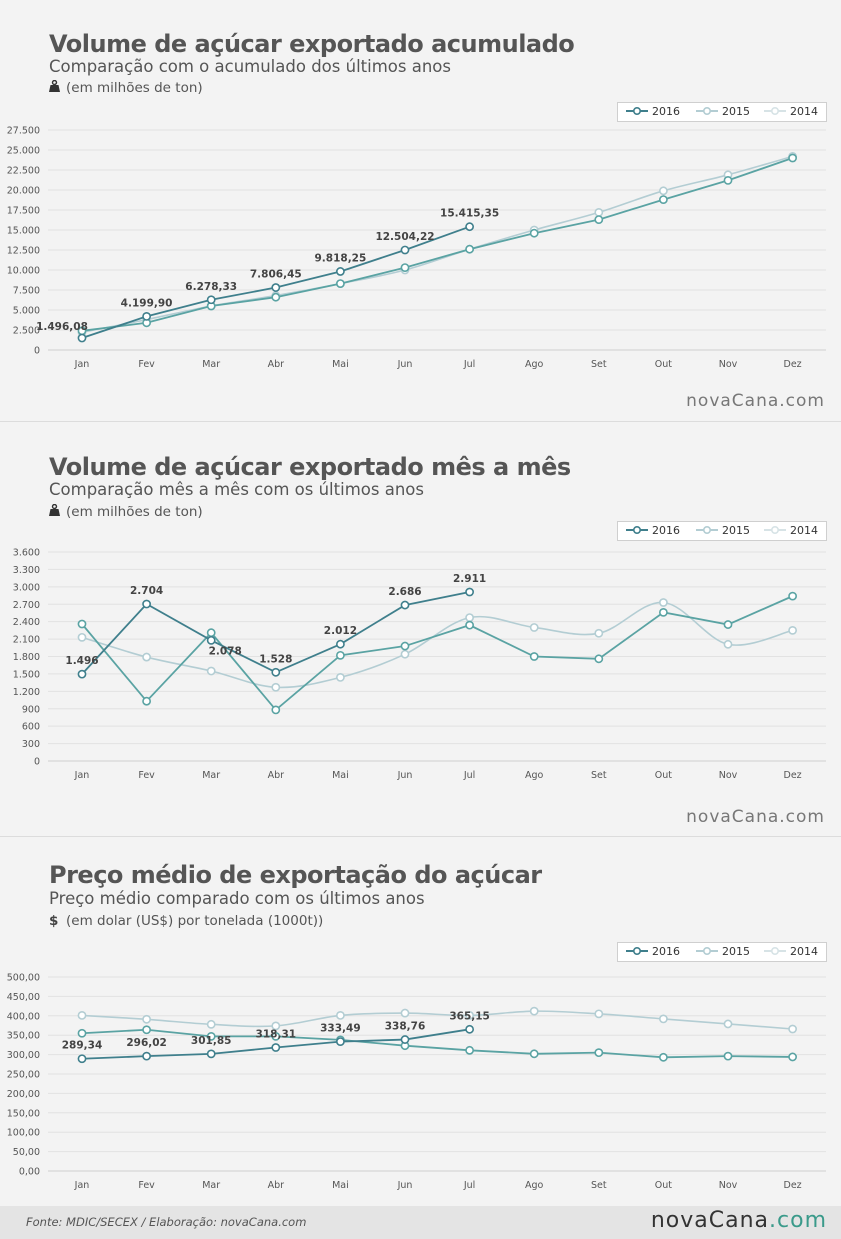 This screenshot has width=841, height=1239. I want to click on data-label: 365,15, so click(469, 1016).